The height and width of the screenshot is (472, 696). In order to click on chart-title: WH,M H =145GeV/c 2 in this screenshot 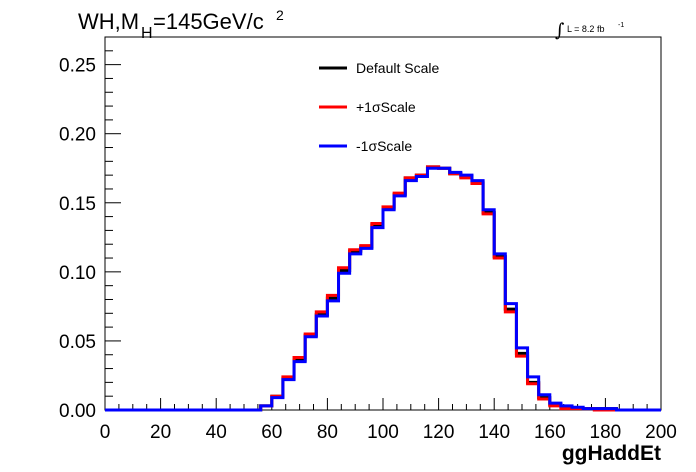, I will do `click(181, 24)`.